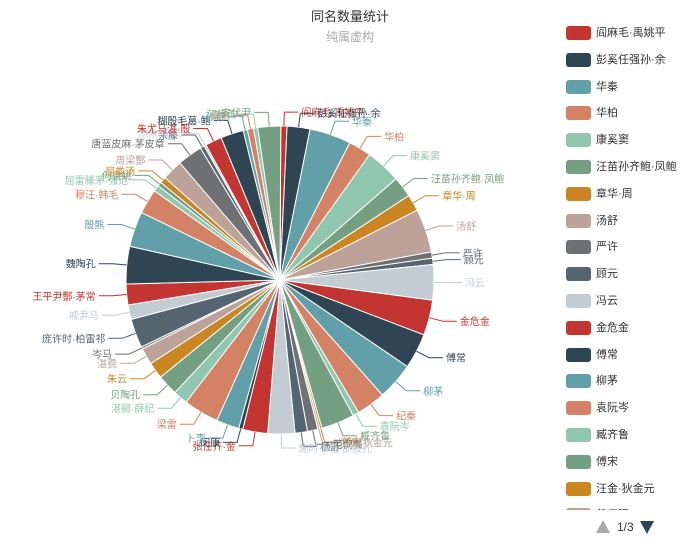  I want to click on triangle-down-icon, so click(647, 527).